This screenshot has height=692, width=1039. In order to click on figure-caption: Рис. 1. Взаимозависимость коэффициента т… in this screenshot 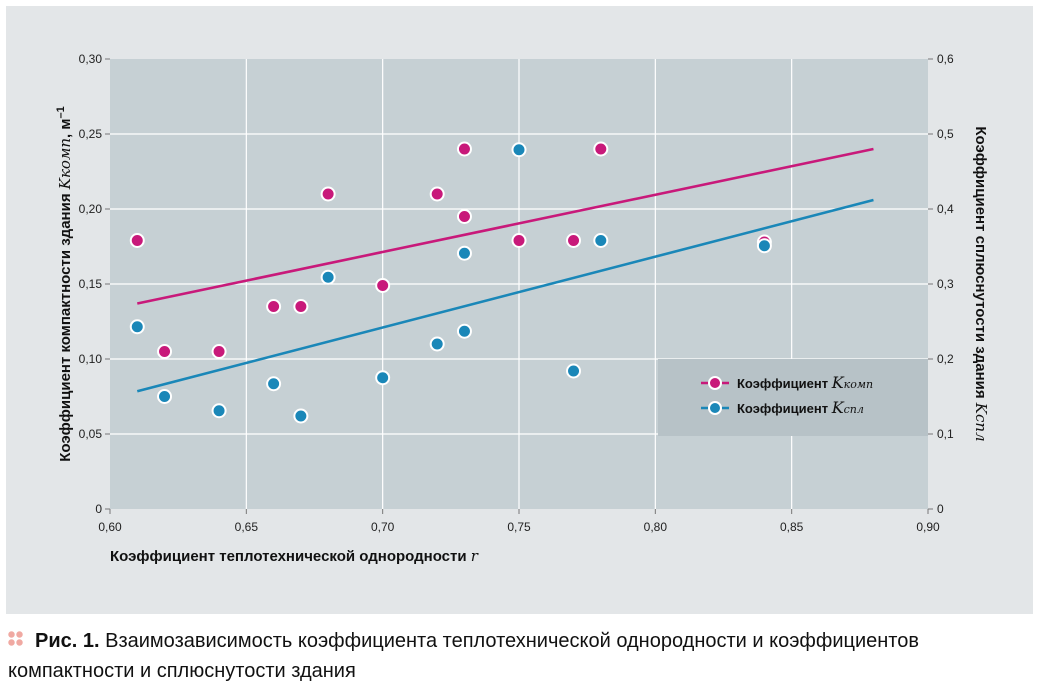, I will do `click(521, 656)`.